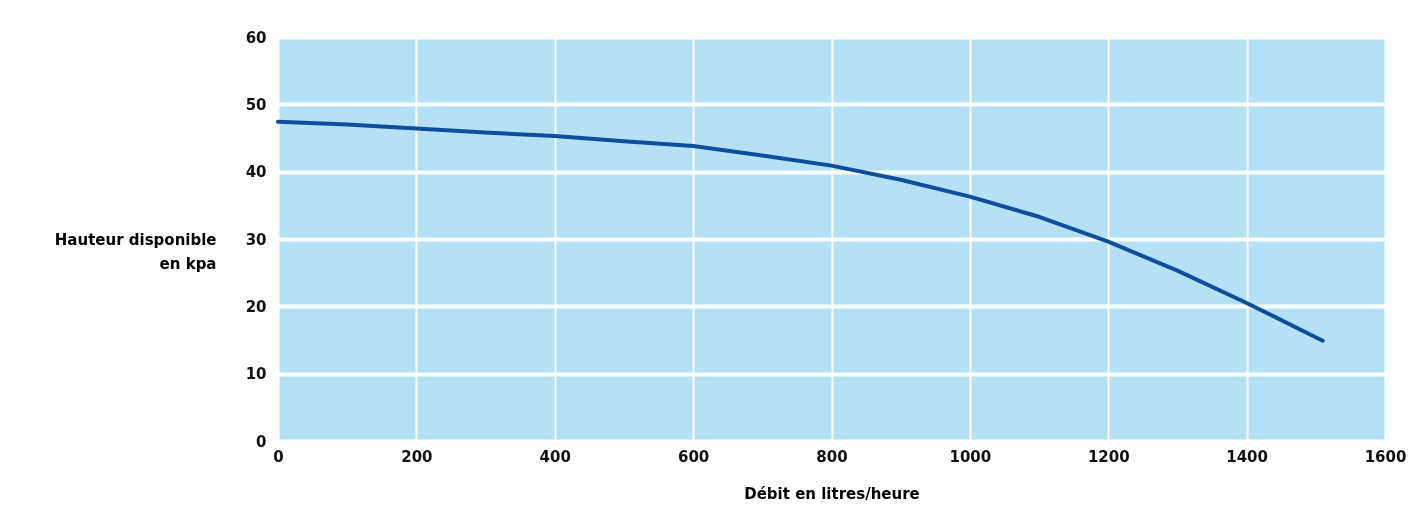 The image size is (1417, 517). I want to click on y-tick-label: 30, so click(256, 239).